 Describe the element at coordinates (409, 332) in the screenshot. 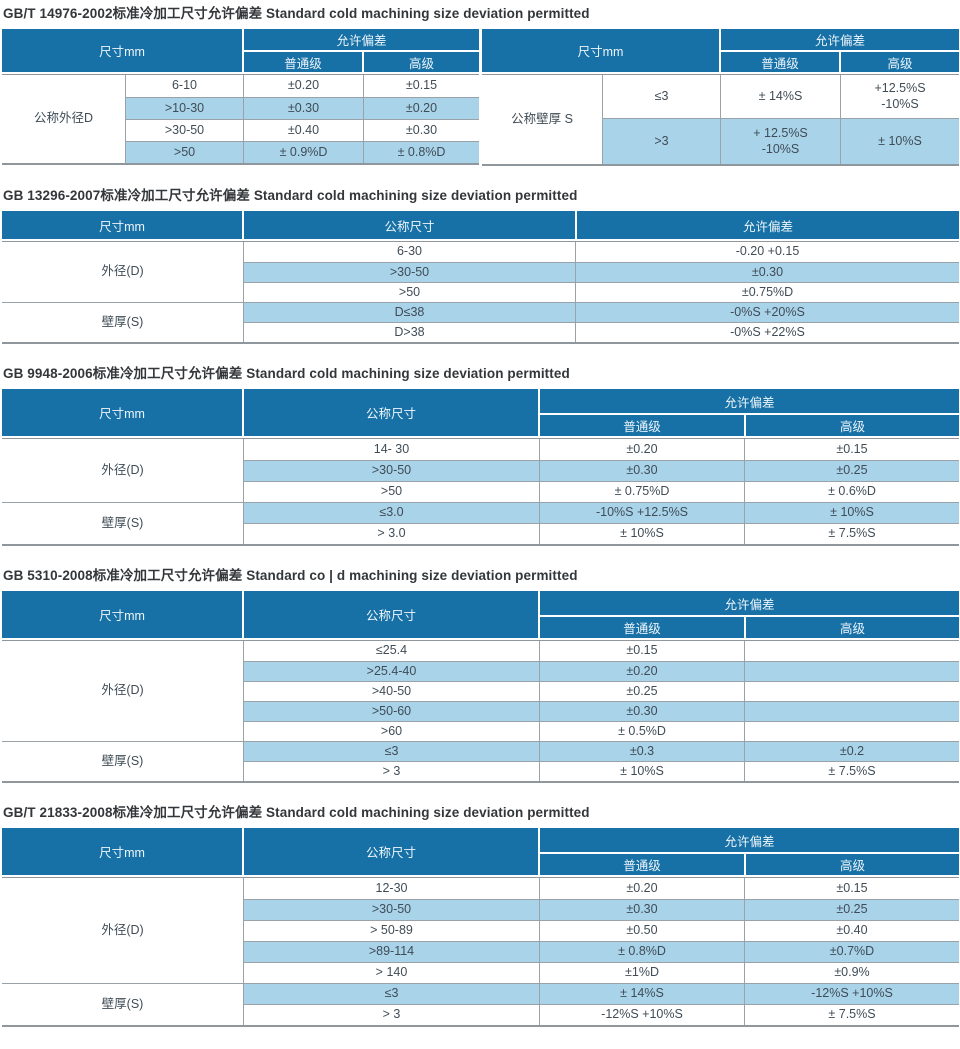

I see `cell-size: D>38` at that location.